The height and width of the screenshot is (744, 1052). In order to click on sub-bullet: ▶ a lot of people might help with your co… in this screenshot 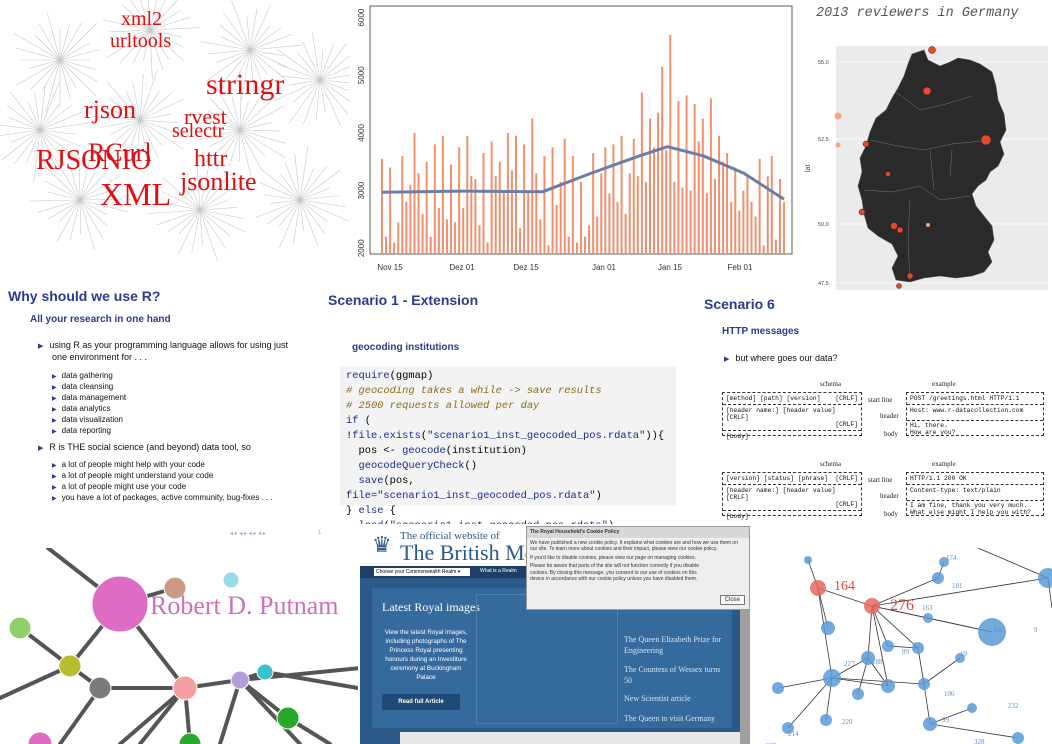, I will do `click(128, 464)`.